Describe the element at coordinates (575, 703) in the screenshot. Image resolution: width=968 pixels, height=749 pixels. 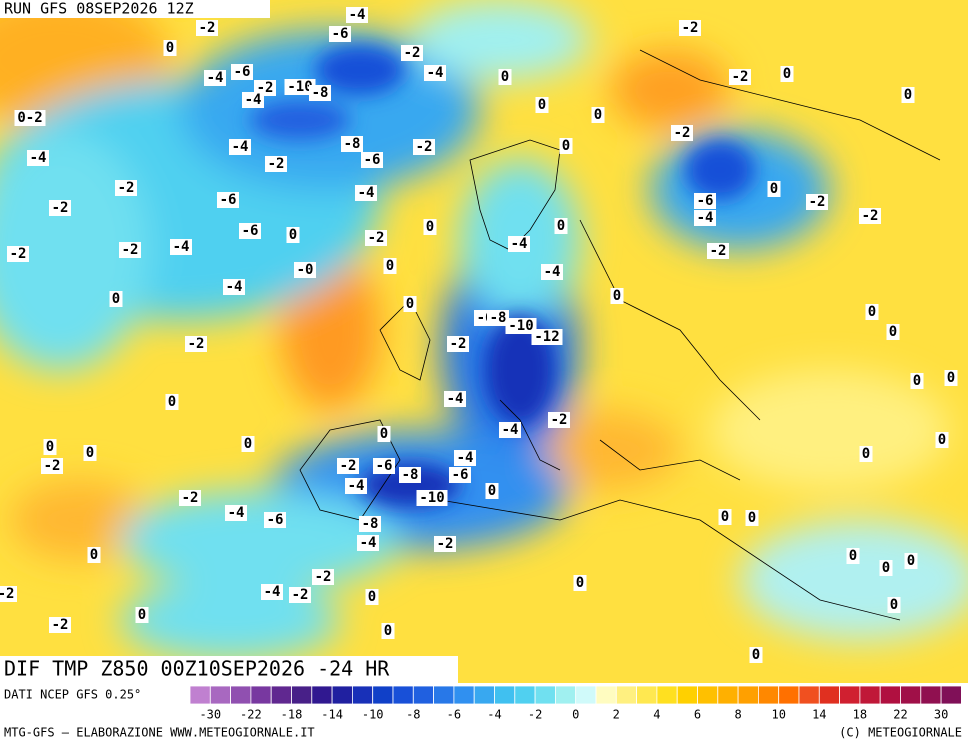
I see `color-bar: -30 -22 -18 -14 -10 -8 -6 -4 -2 0 2 4 6 8 10 14 18 22 30` at that location.